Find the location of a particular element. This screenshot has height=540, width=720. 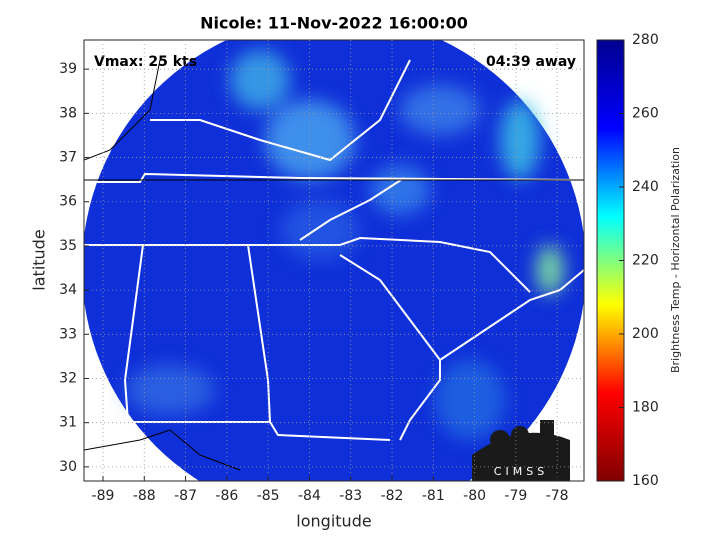

y-tick-label: 35 is located at coordinates (68, 246).